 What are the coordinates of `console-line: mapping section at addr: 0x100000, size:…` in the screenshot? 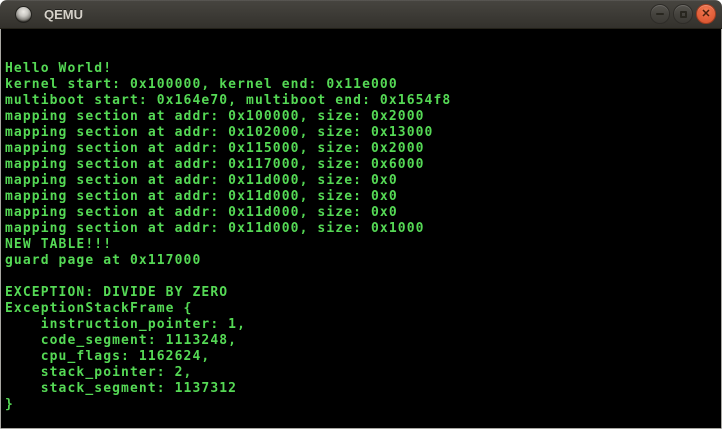 It's located at (215, 116).